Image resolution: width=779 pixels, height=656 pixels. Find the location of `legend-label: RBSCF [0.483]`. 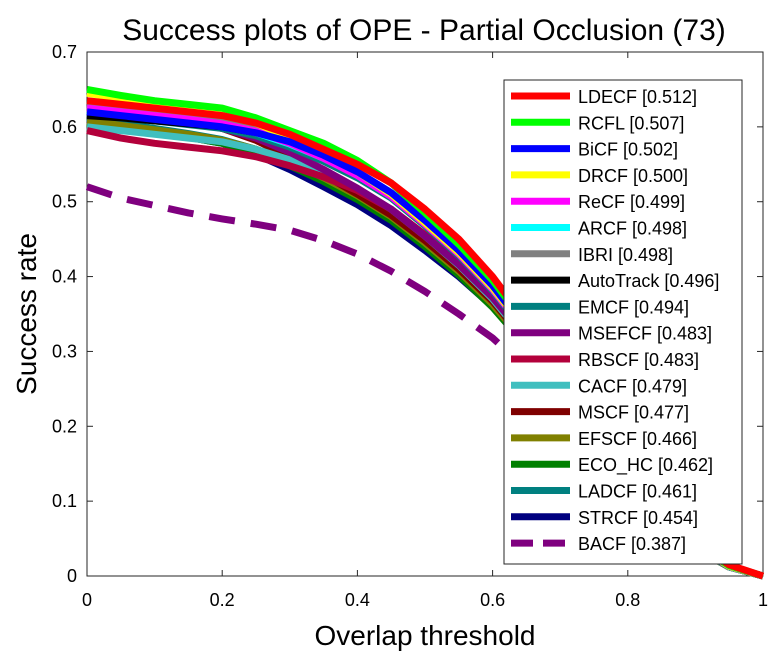

legend-label: RBSCF [0.483] is located at coordinates (638, 360).